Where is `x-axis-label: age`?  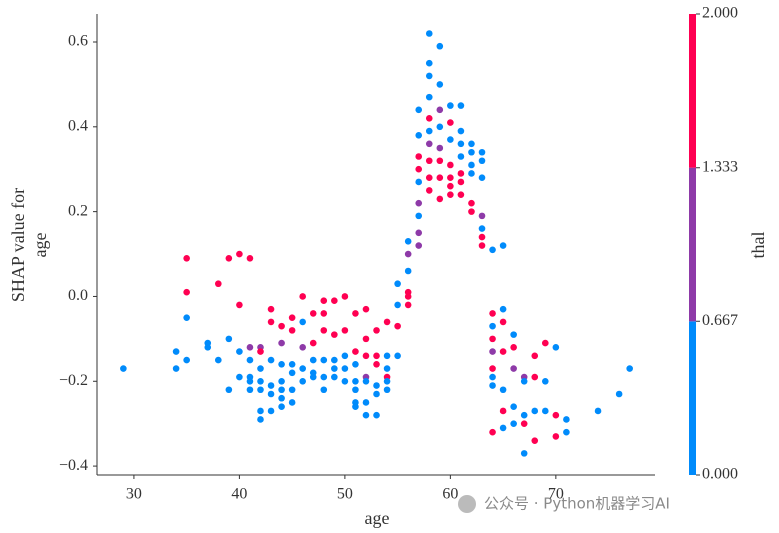 x-axis-label: age is located at coordinates (377, 518).